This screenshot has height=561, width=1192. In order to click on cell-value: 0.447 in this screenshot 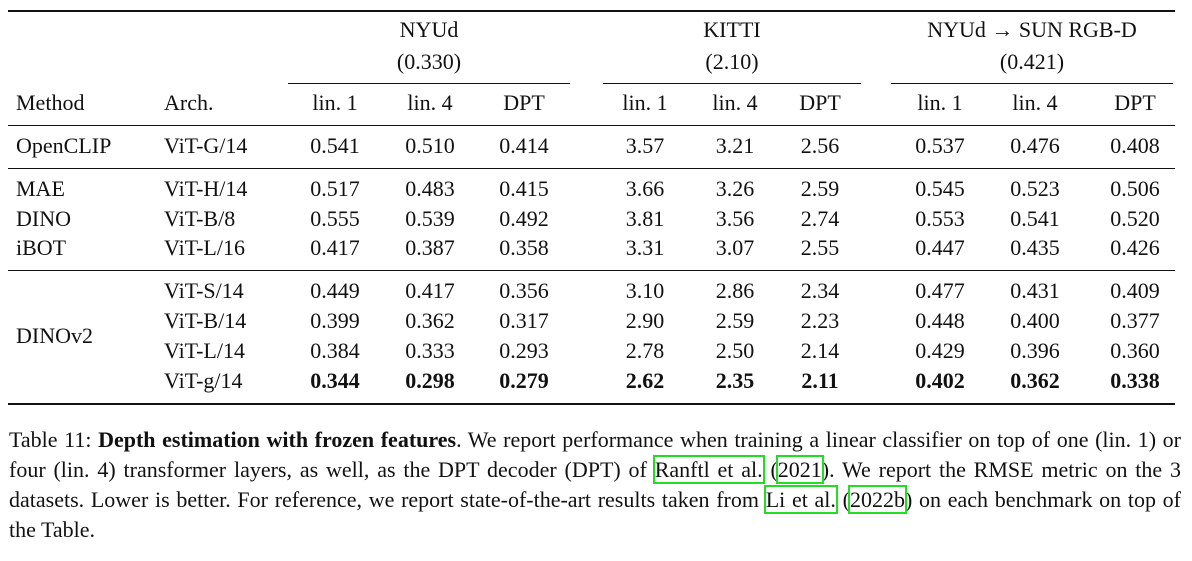, I will do `click(940, 248)`.